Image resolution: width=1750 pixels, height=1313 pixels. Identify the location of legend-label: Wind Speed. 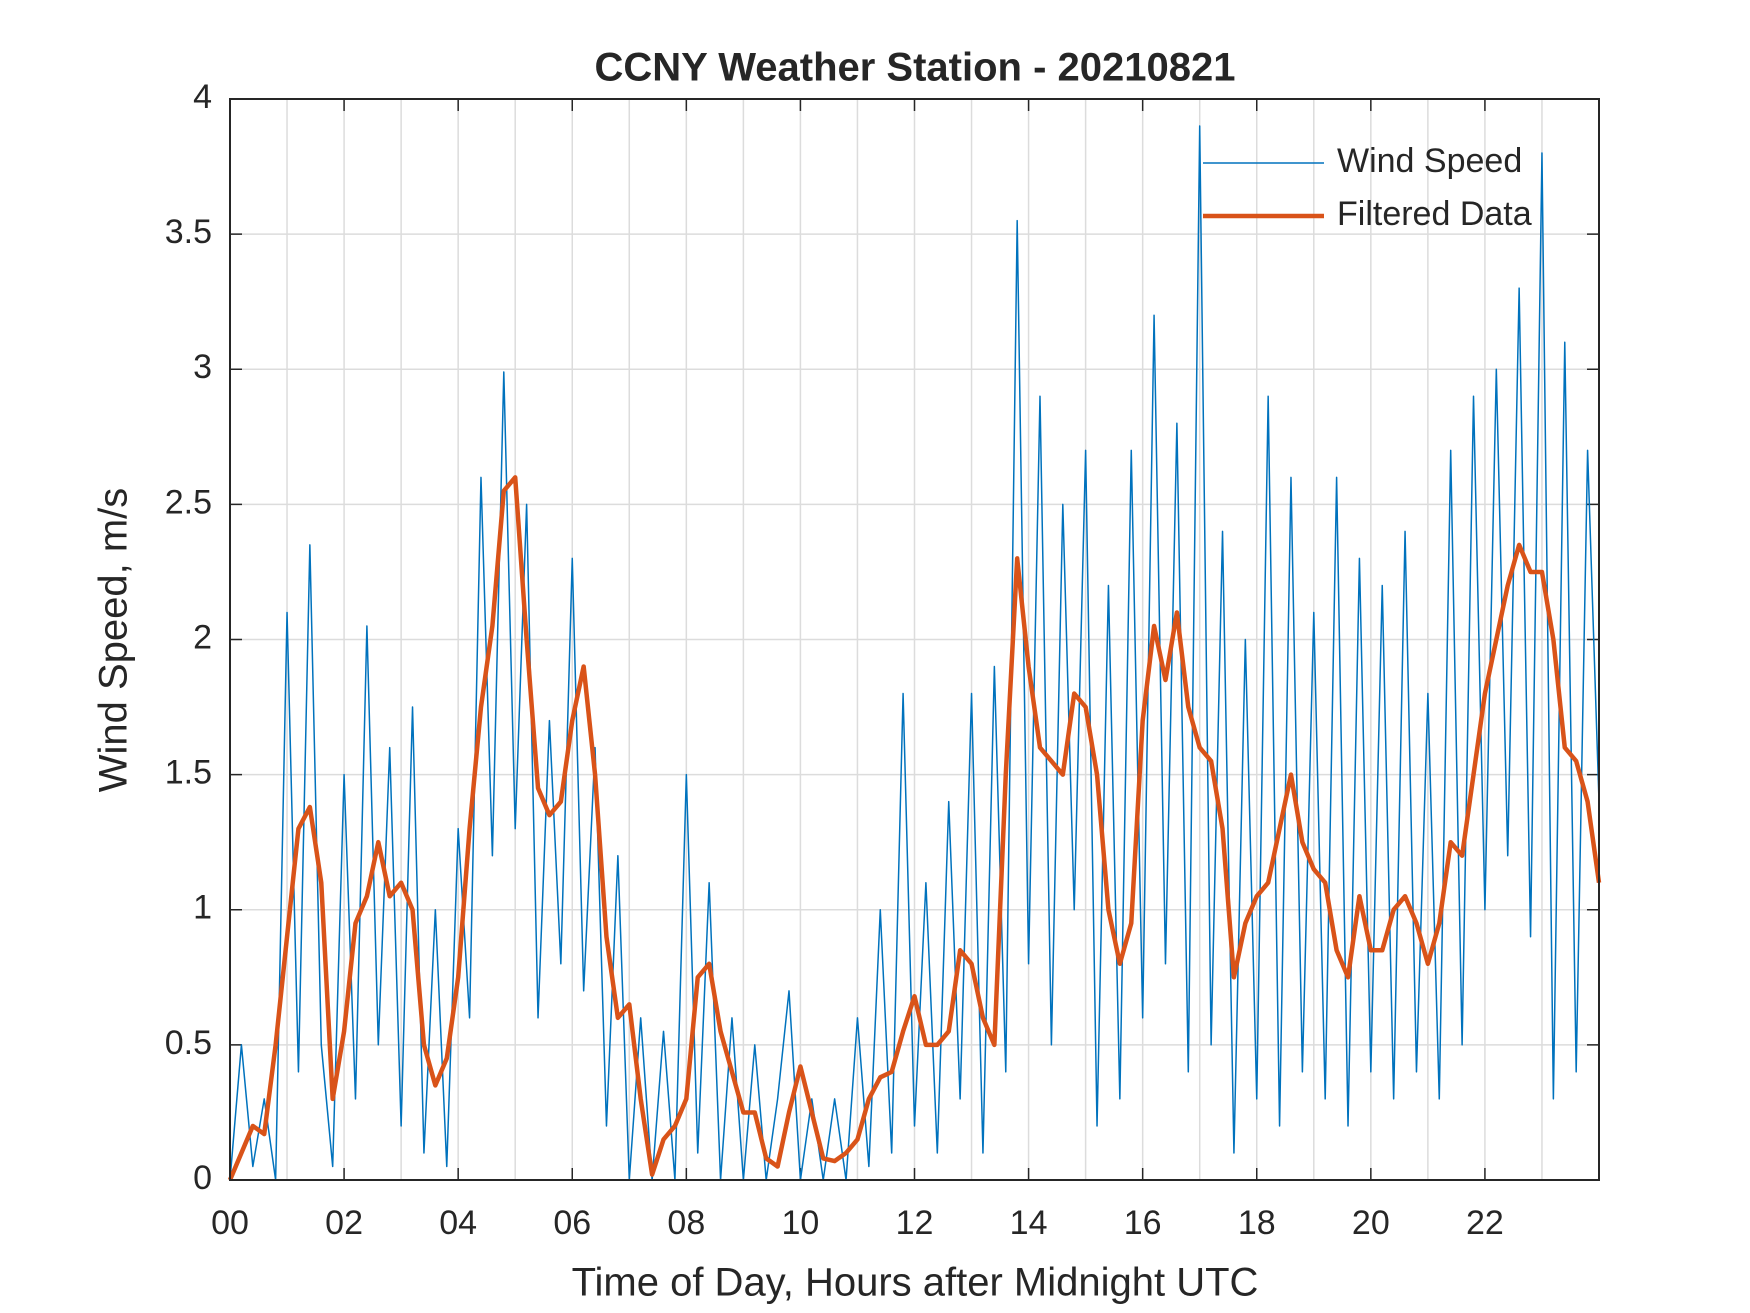
(1429, 161).